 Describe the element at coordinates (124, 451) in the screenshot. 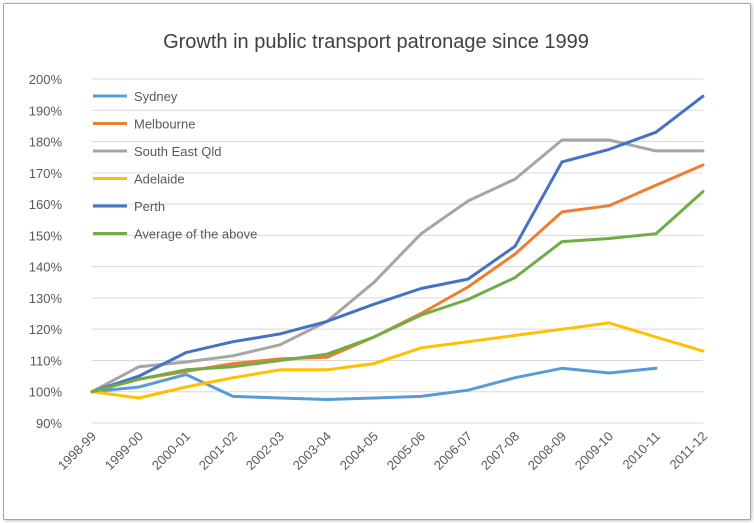

I see `x-tick-label: 1999-00` at that location.